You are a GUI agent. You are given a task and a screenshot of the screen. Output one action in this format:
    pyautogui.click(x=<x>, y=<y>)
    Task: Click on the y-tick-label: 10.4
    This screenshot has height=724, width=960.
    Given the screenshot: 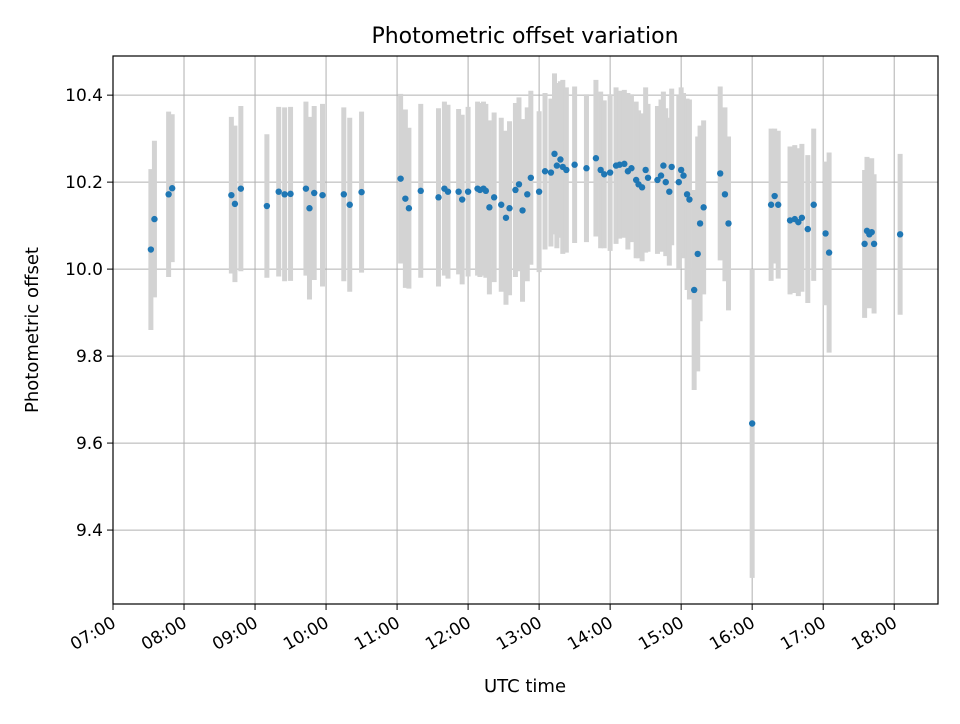 What is the action you would take?
    pyautogui.click(x=84, y=96)
    